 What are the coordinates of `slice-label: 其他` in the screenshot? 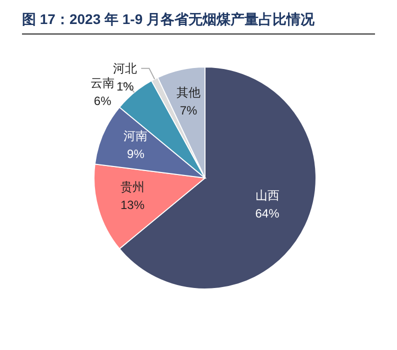 It's located at (188, 92).